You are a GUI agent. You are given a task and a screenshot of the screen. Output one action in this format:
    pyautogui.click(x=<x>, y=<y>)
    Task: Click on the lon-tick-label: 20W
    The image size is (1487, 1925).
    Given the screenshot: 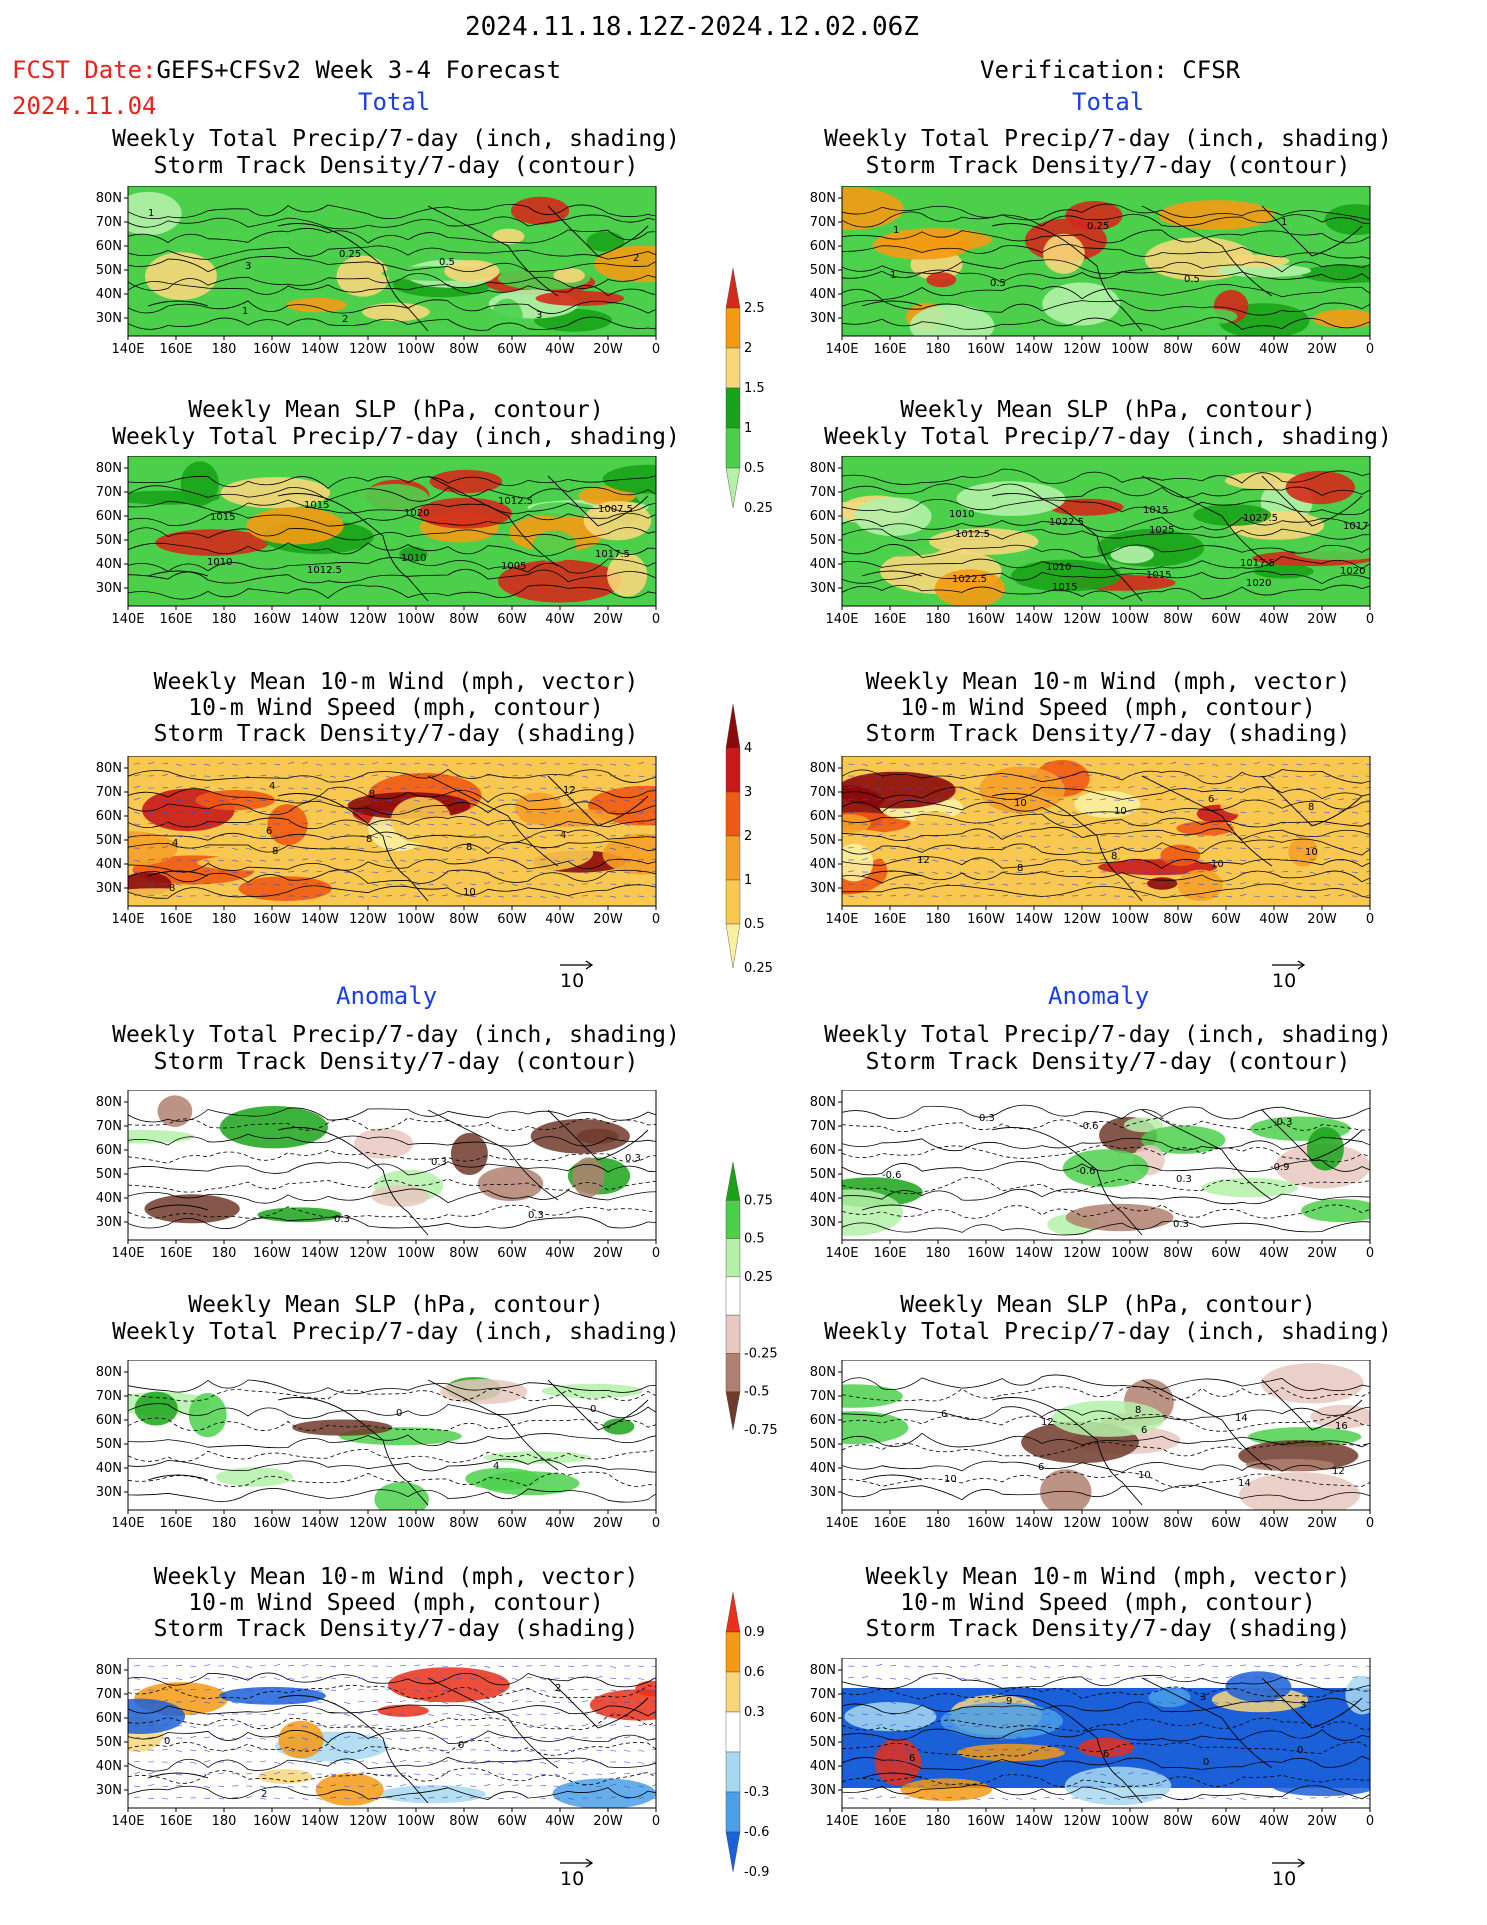 What is the action you would take?
    pyautogui.click(x=1322, y=1523)
    